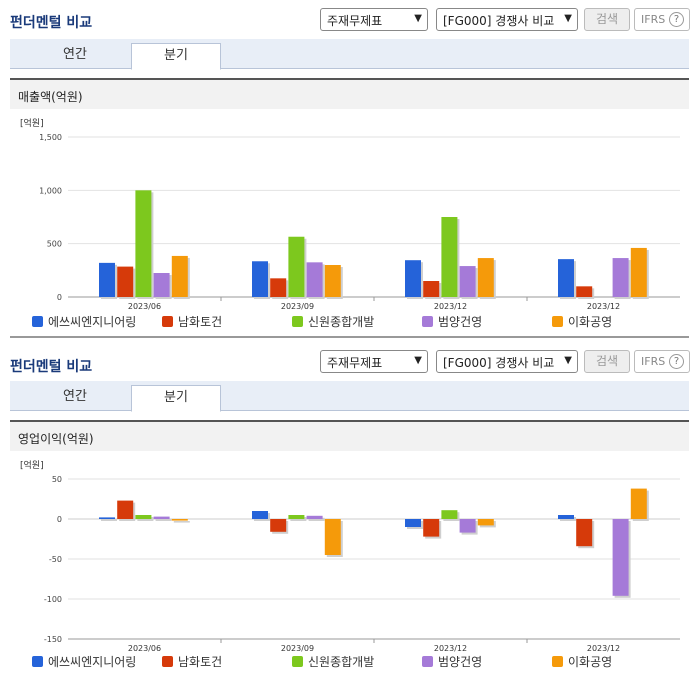 The image size is (696, 684). Describe the element at coordinates (653, 361) in the screenshot. I see `ifrs-label: IFRS` at that location.